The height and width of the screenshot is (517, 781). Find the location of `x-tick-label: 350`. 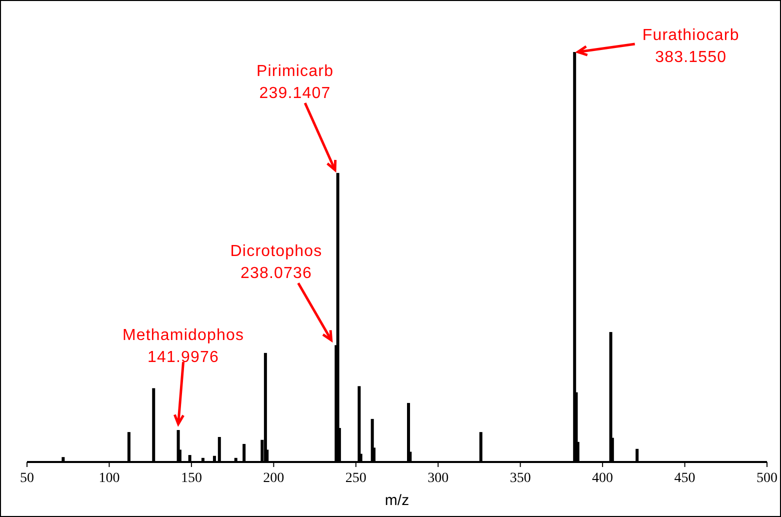

x-tick-label: 350 is located at coordinates (520, 478).